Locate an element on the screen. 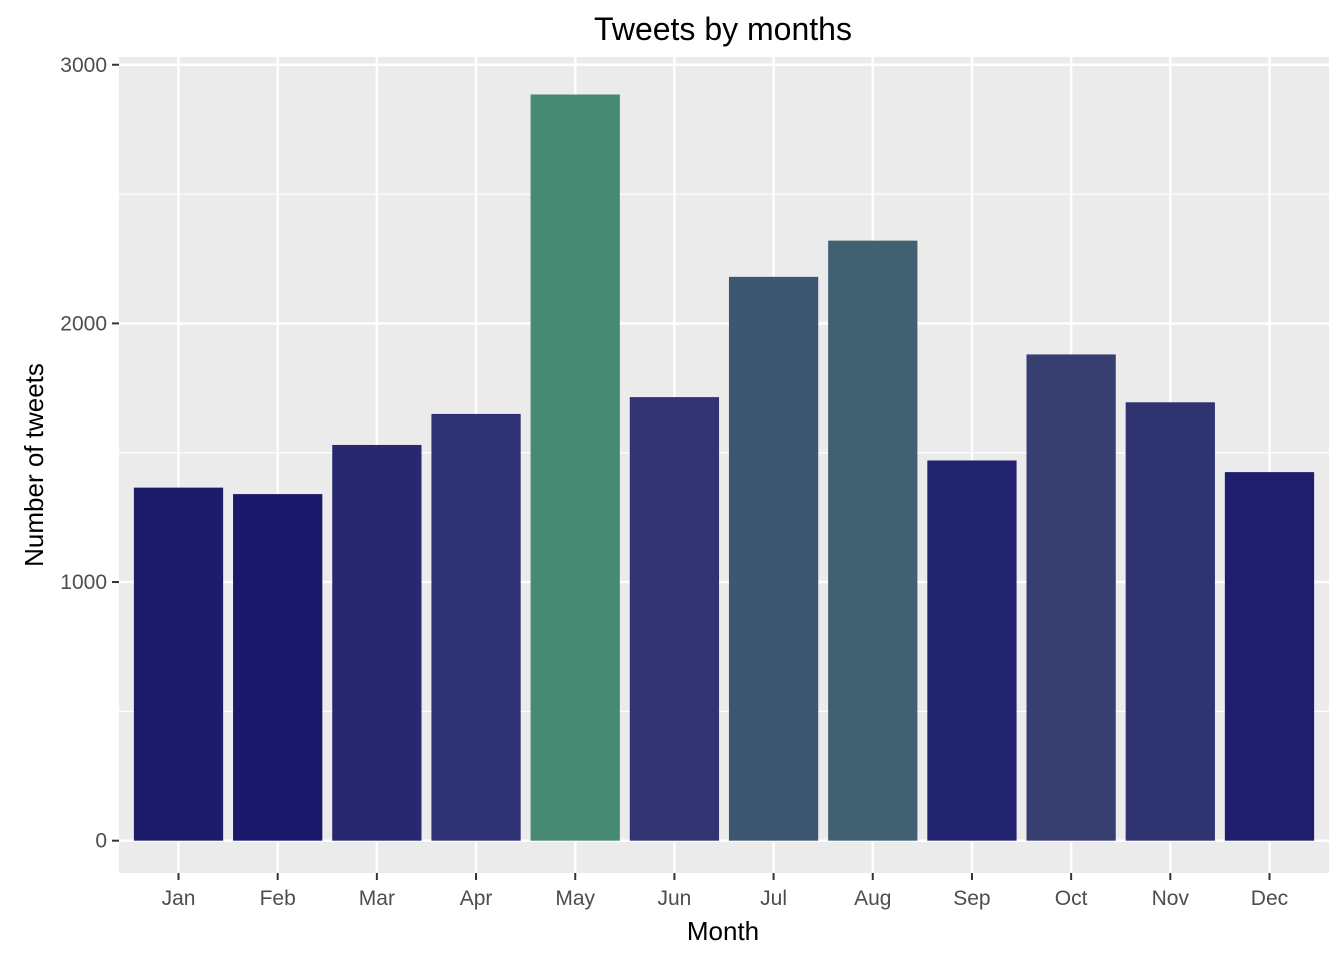 This screenshot has width=1344, height=960. bar-dec is located at coordinates (1269, 656).